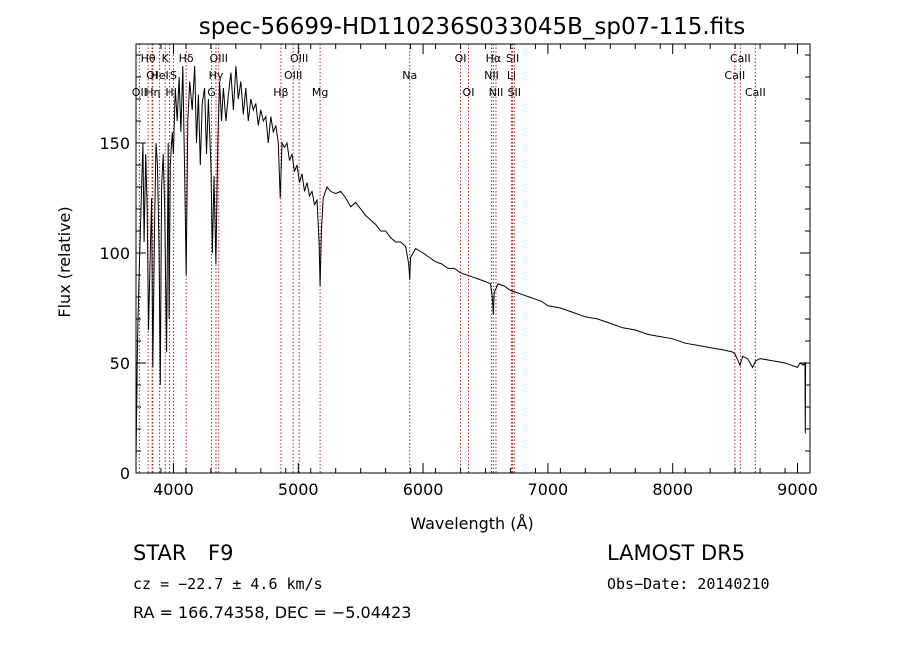 This screenshot has width=900, height=649. Describe the element at coordinates (173, 75) in the screenshot. I see `marker-label: S` at that location.